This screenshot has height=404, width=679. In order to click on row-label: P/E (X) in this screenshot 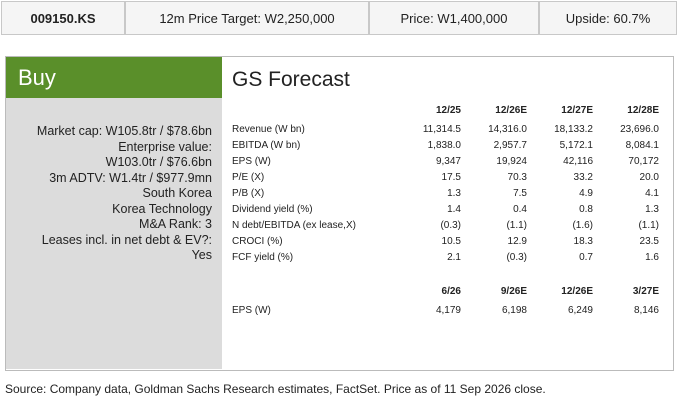, I will do `click(248, 177)`.